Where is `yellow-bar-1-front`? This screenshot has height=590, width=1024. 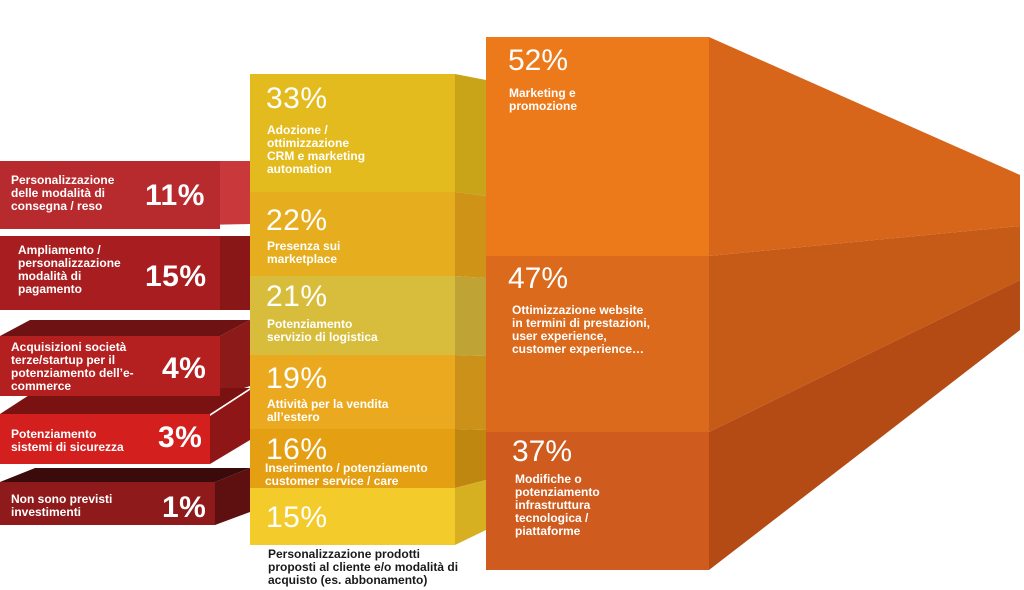 yellow-bar-1-front is located at coordinates (352, 133).